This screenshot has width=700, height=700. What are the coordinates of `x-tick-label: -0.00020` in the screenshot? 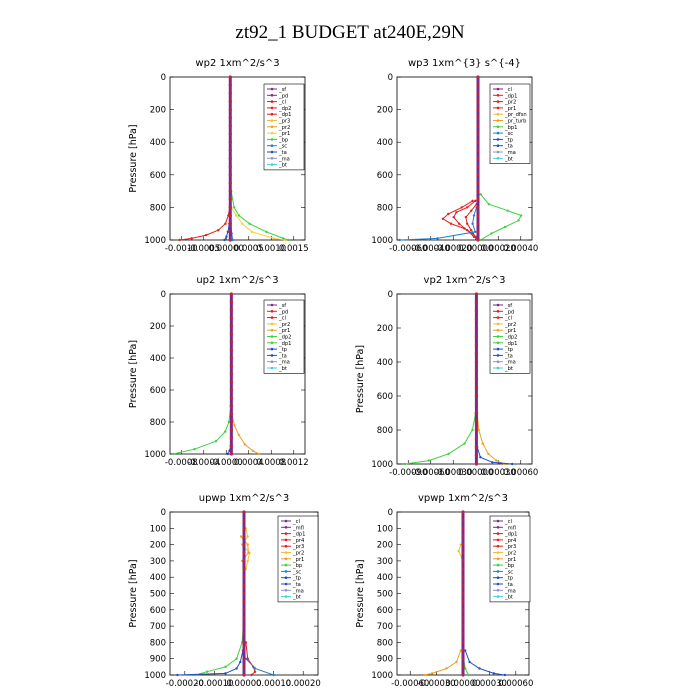 It's located at (453, 249).